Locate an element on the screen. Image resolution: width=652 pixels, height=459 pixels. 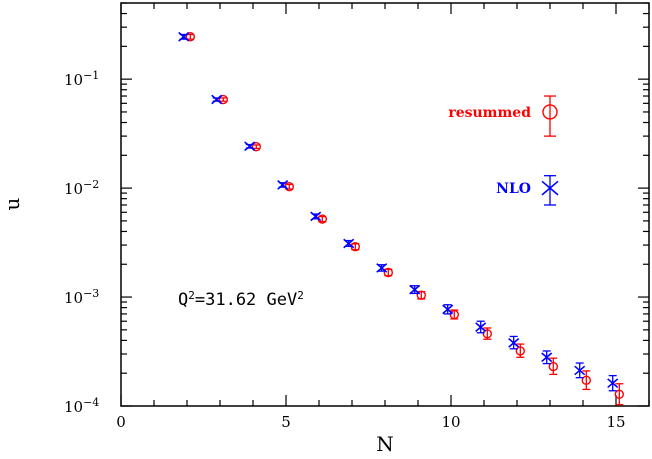
legend-label-resummed: resummed is located at coordinates (489, 113).